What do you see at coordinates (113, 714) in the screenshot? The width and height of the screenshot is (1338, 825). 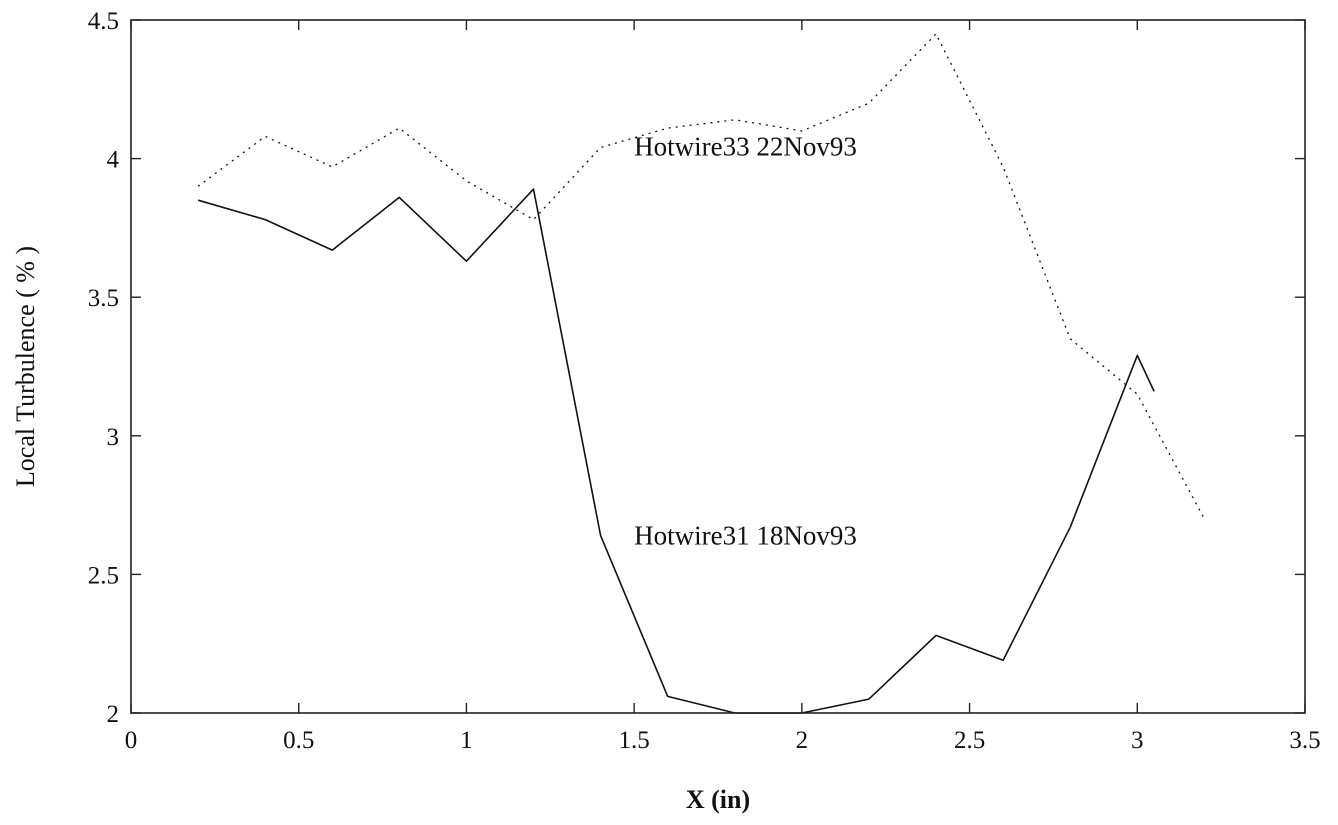 I see `y-tick-label: 2` at bounding box center [113, 714].